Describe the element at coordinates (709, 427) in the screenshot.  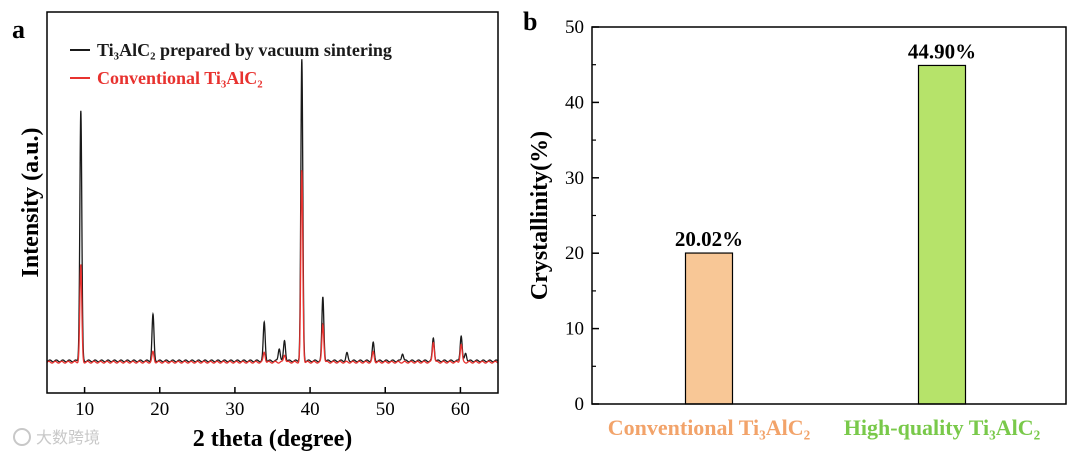
I see `bar-category-label-0: Conventional Ti₃AlC₂` at that location.